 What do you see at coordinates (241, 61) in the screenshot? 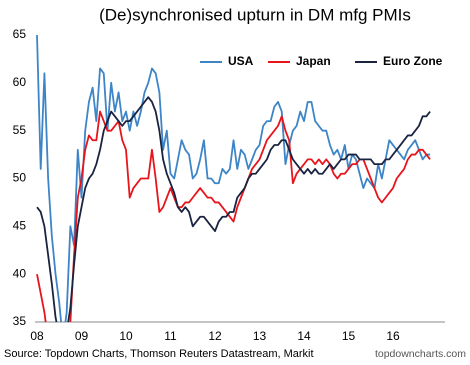
I see `legend-label: USA` at bounding box center [241, 61].